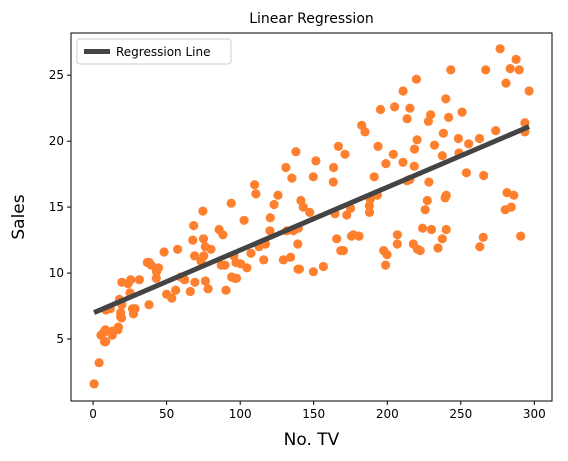  What do you see at coordinates (311, 19) in the screenshot?
I see `chart-title: Linear Regression` at bounding box center [311, 19].